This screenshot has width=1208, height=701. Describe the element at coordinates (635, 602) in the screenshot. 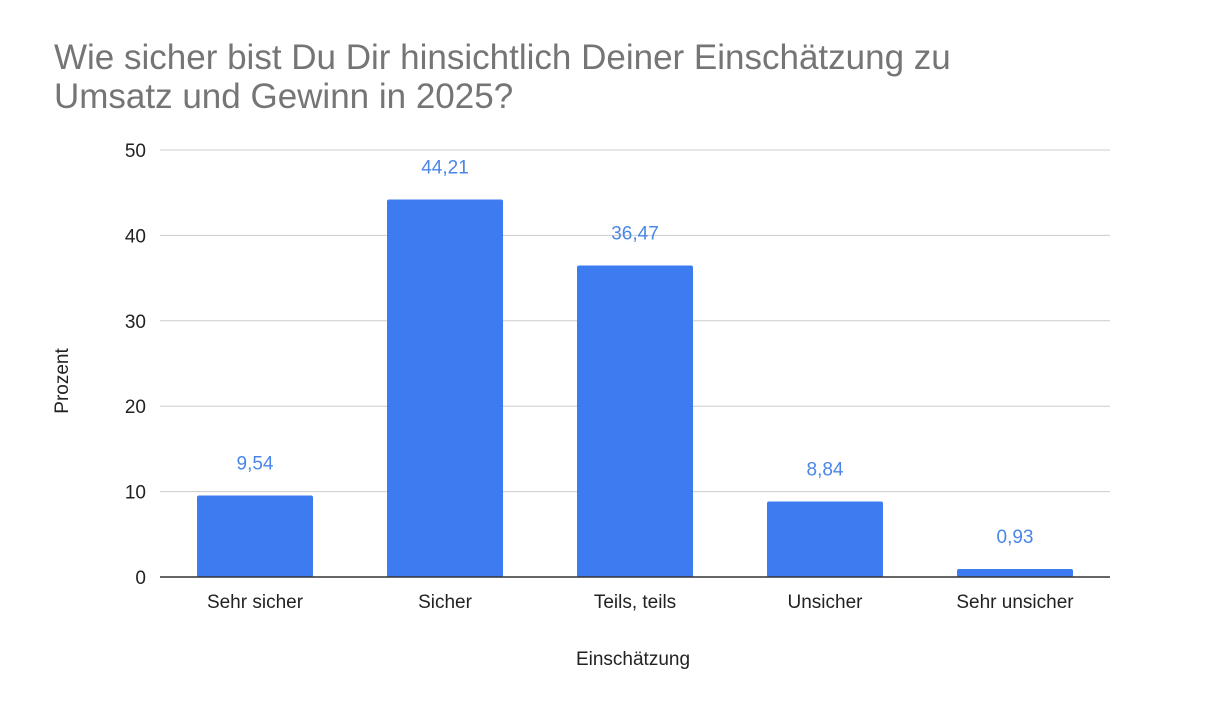

I see `x-tick-label: Teils, teils` at that location.